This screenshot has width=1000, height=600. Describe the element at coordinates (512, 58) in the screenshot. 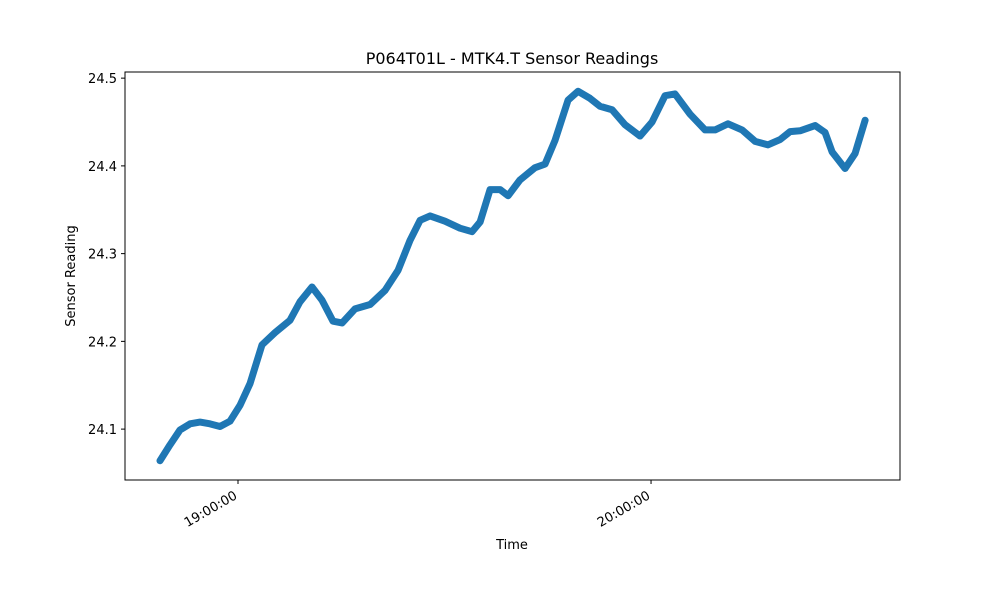

I see `chart-title: P064T01L - MTK4.T Sensor Readings` at that location.